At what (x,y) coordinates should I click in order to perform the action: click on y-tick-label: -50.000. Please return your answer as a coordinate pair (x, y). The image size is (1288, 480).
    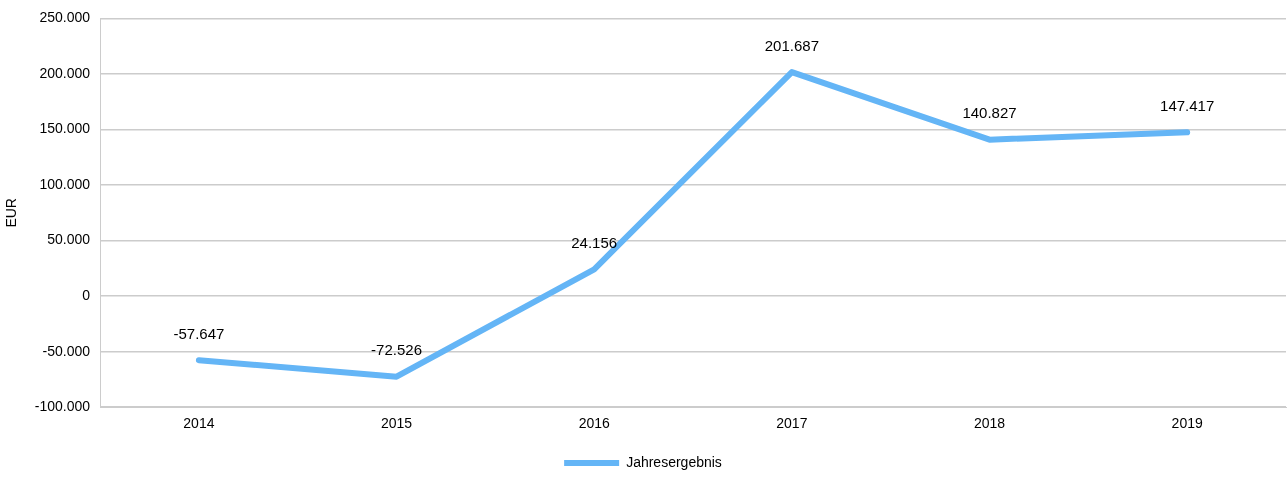
    Looking at the image, I should click on (66, 350).